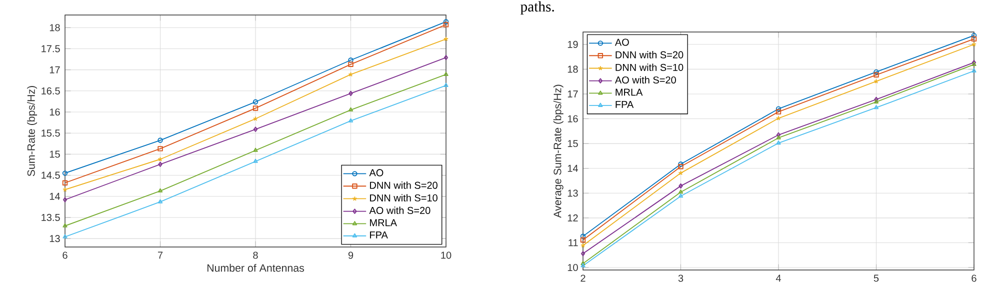 This screenshot has height=291, width=984. What do you see at coordinates (255, 268) in the screenshot?
I see `x-axis-title: Number of Antennas` at bounding box center [255, 268].